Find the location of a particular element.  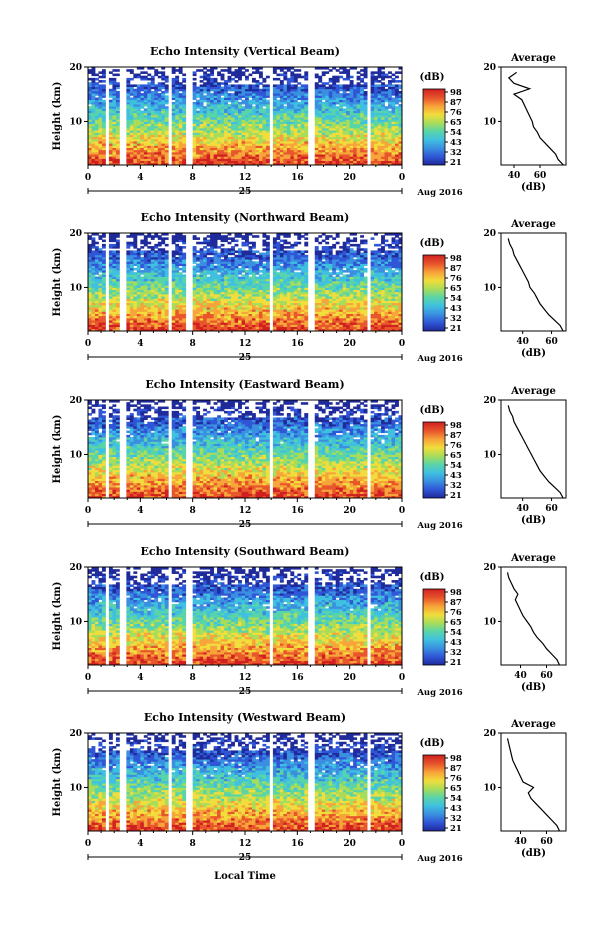

profile-x-tick-label: 40 is located at coordinates (520, 676).